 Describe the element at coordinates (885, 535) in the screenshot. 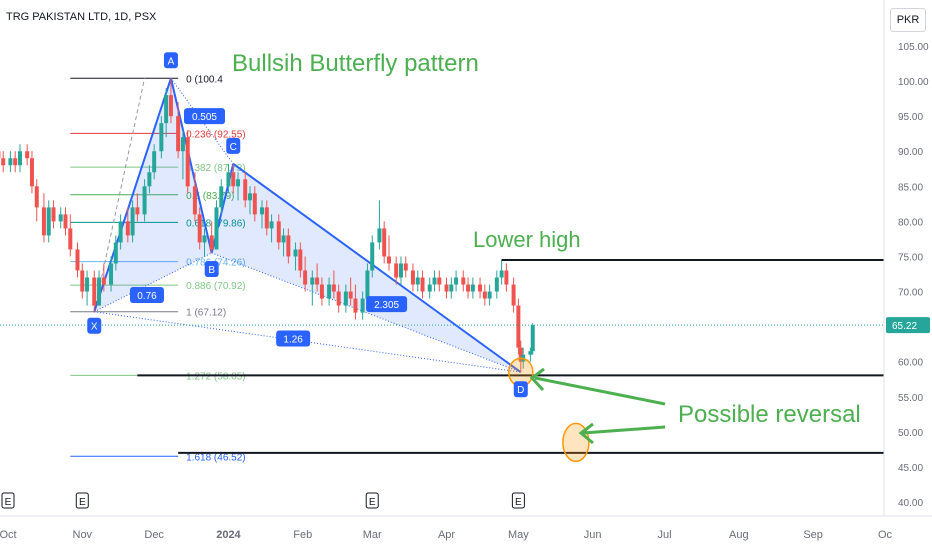

I see `x-tick-label: Oc` at that location.